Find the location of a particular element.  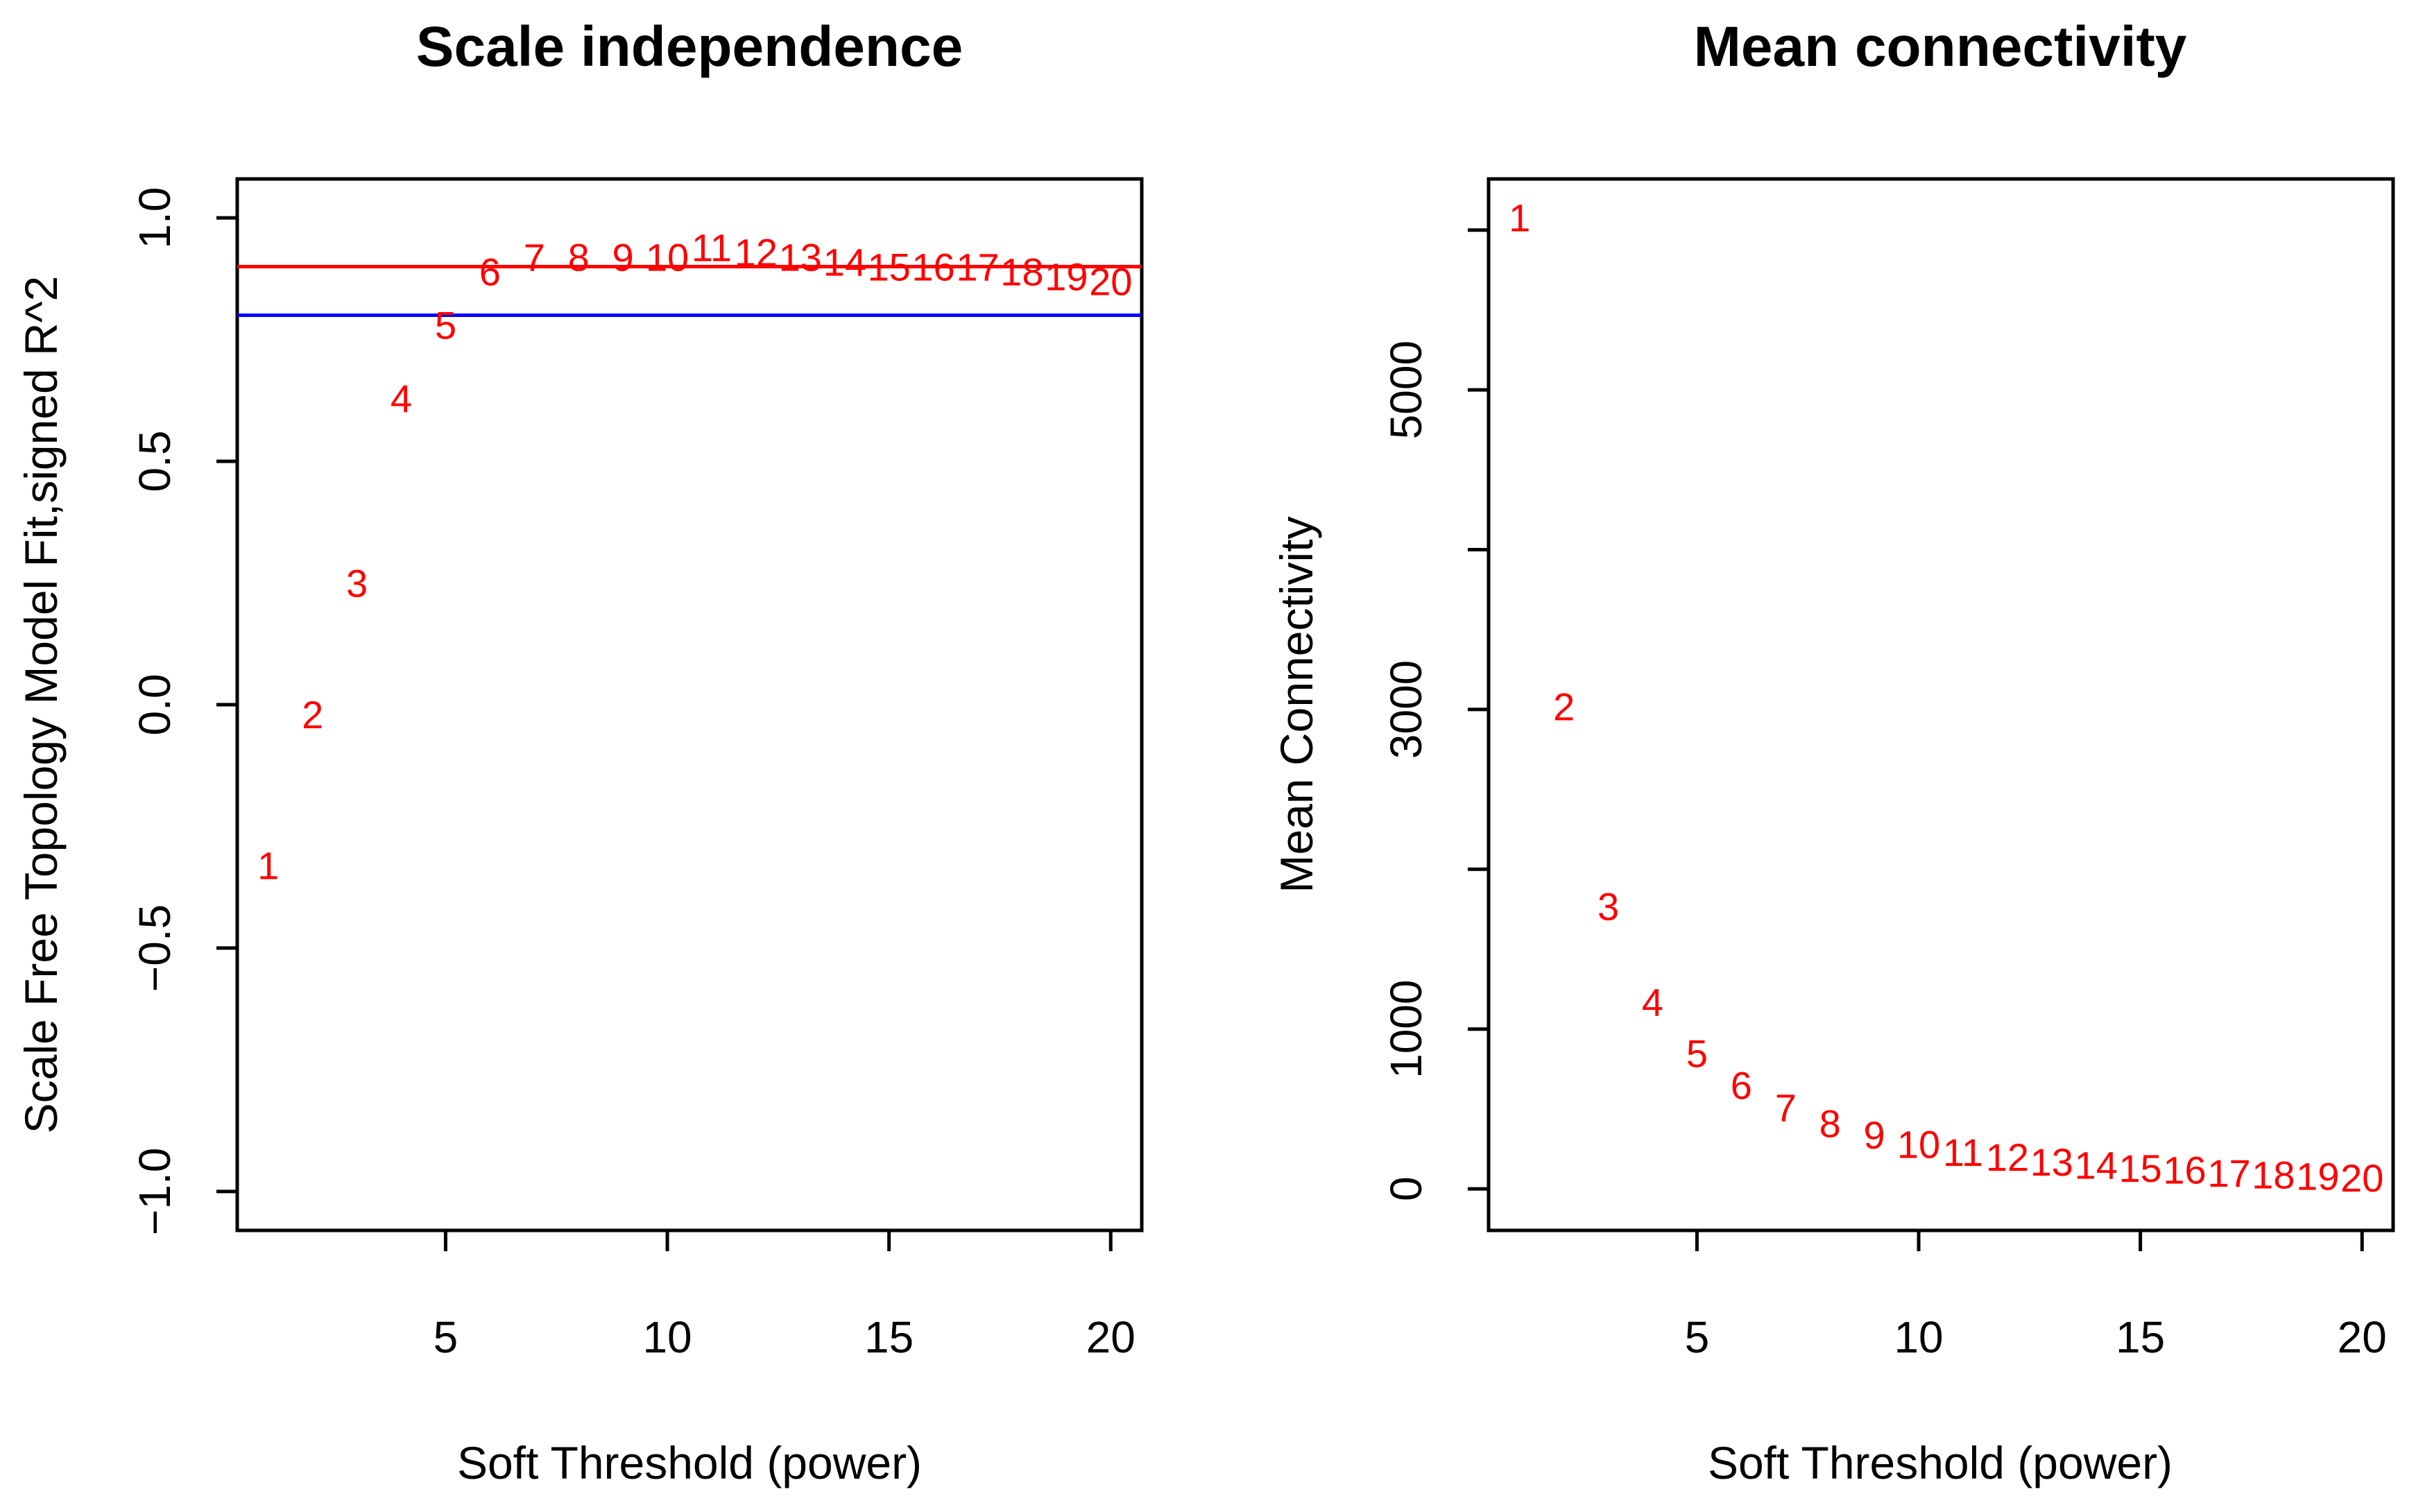

y-tick-label: 0.0 is located at coordinates (155, 705).